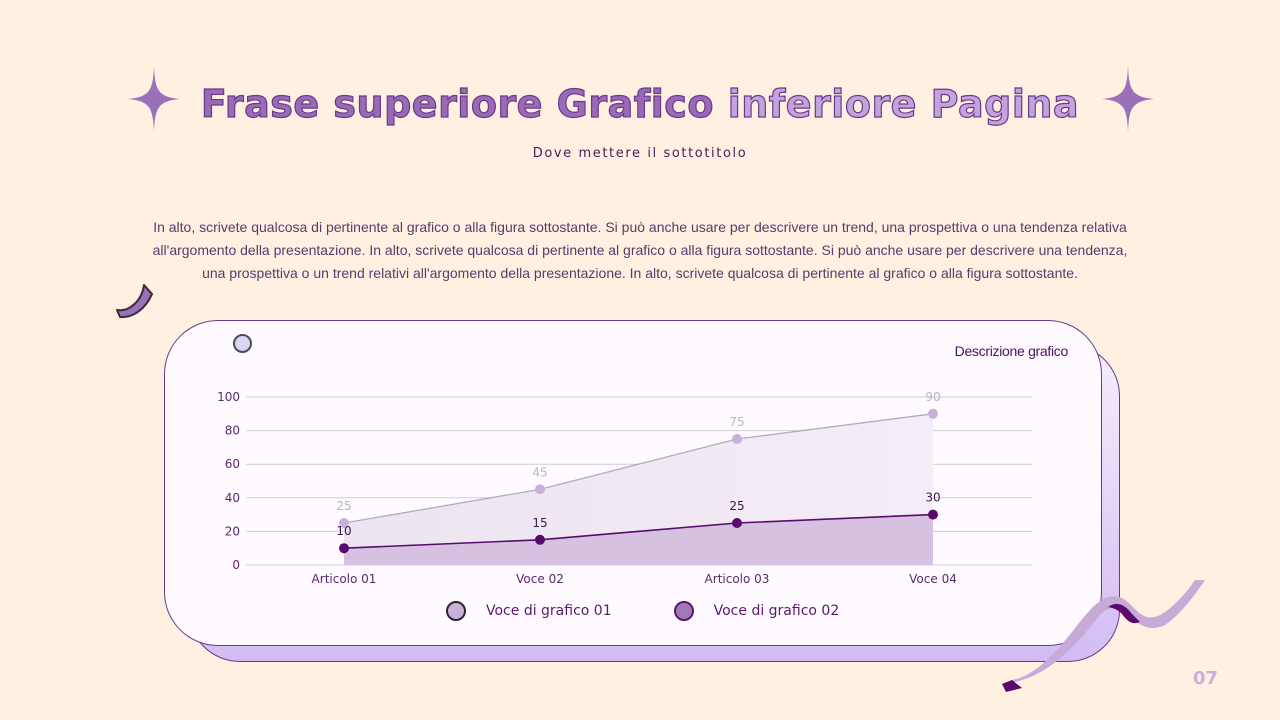  I want to click on chart-legend: Voce di grafico 01 Voce di grafico 02, so click(673, 611).